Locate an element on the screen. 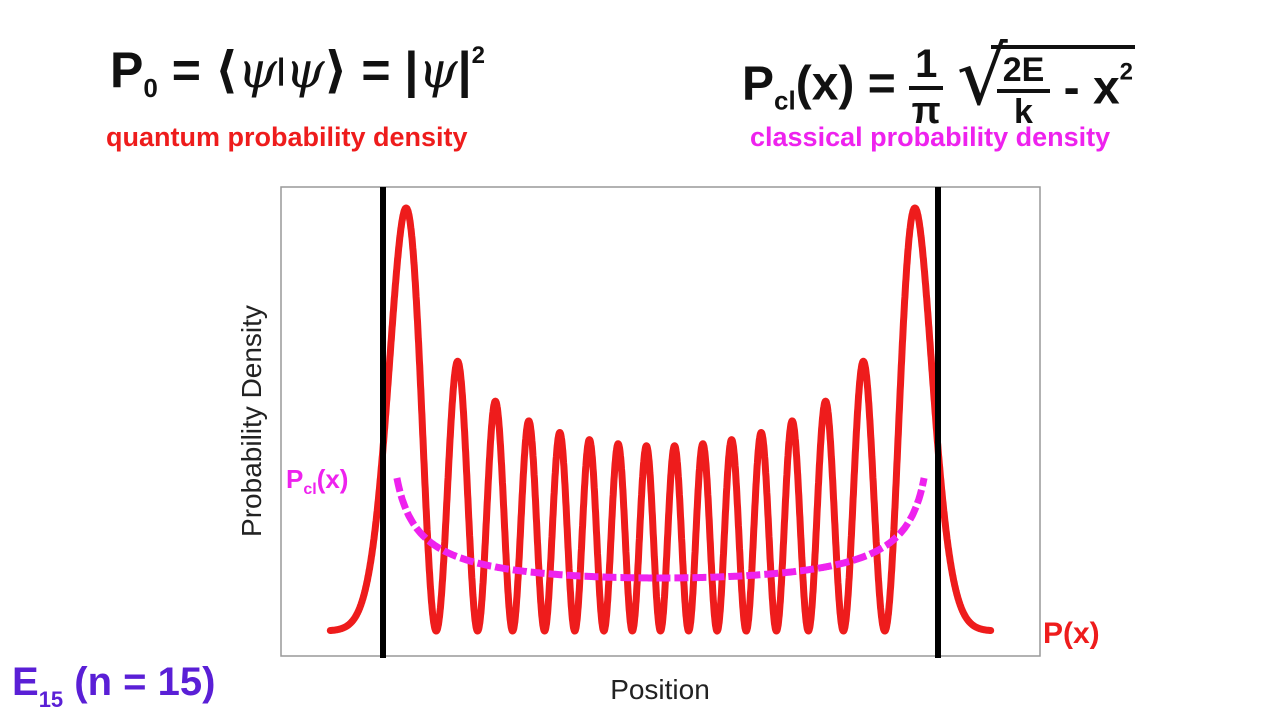 The height and width of the screenshot is (720, 1280). eq-c-subscript: cl is located at coordinates (785, 100).